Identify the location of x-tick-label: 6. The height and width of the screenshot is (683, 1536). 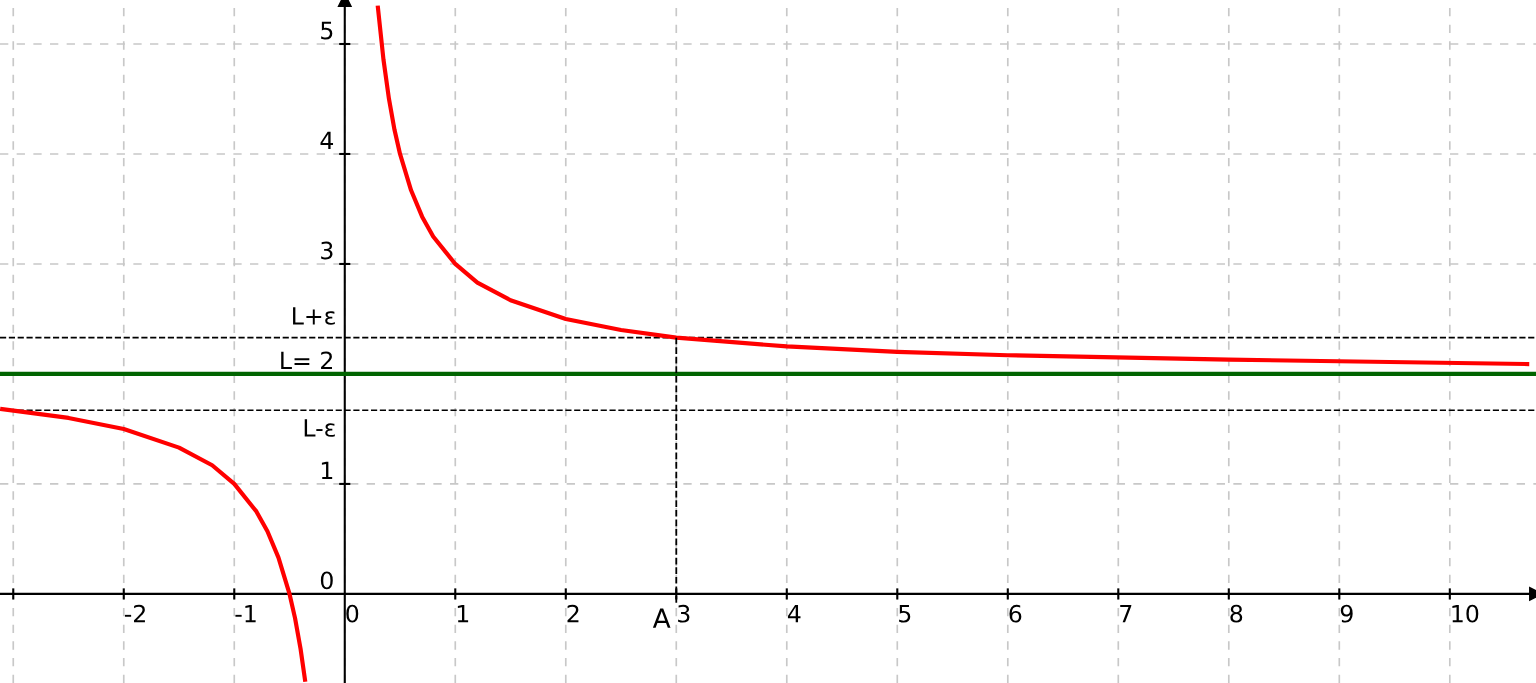
(1015, 613).